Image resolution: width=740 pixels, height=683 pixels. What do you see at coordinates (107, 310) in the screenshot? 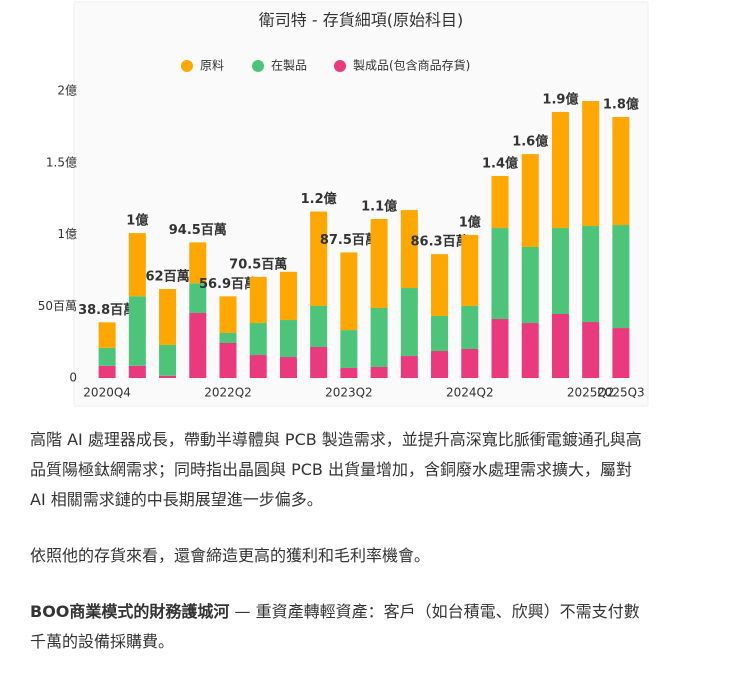
I see `data-label: 38.8百萬` at bounding box center [107, 310].